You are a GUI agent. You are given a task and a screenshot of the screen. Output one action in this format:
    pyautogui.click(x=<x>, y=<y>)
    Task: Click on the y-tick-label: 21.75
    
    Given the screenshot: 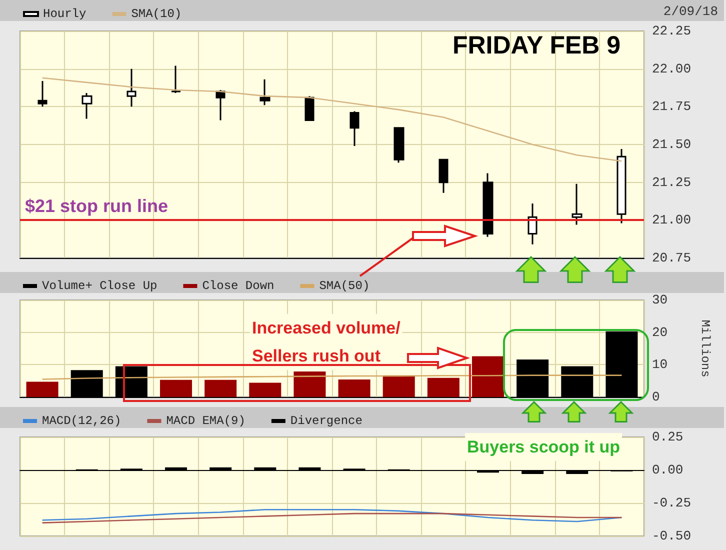 What is the action you would take?
    pyautogui.click(x=672, y=106)
    